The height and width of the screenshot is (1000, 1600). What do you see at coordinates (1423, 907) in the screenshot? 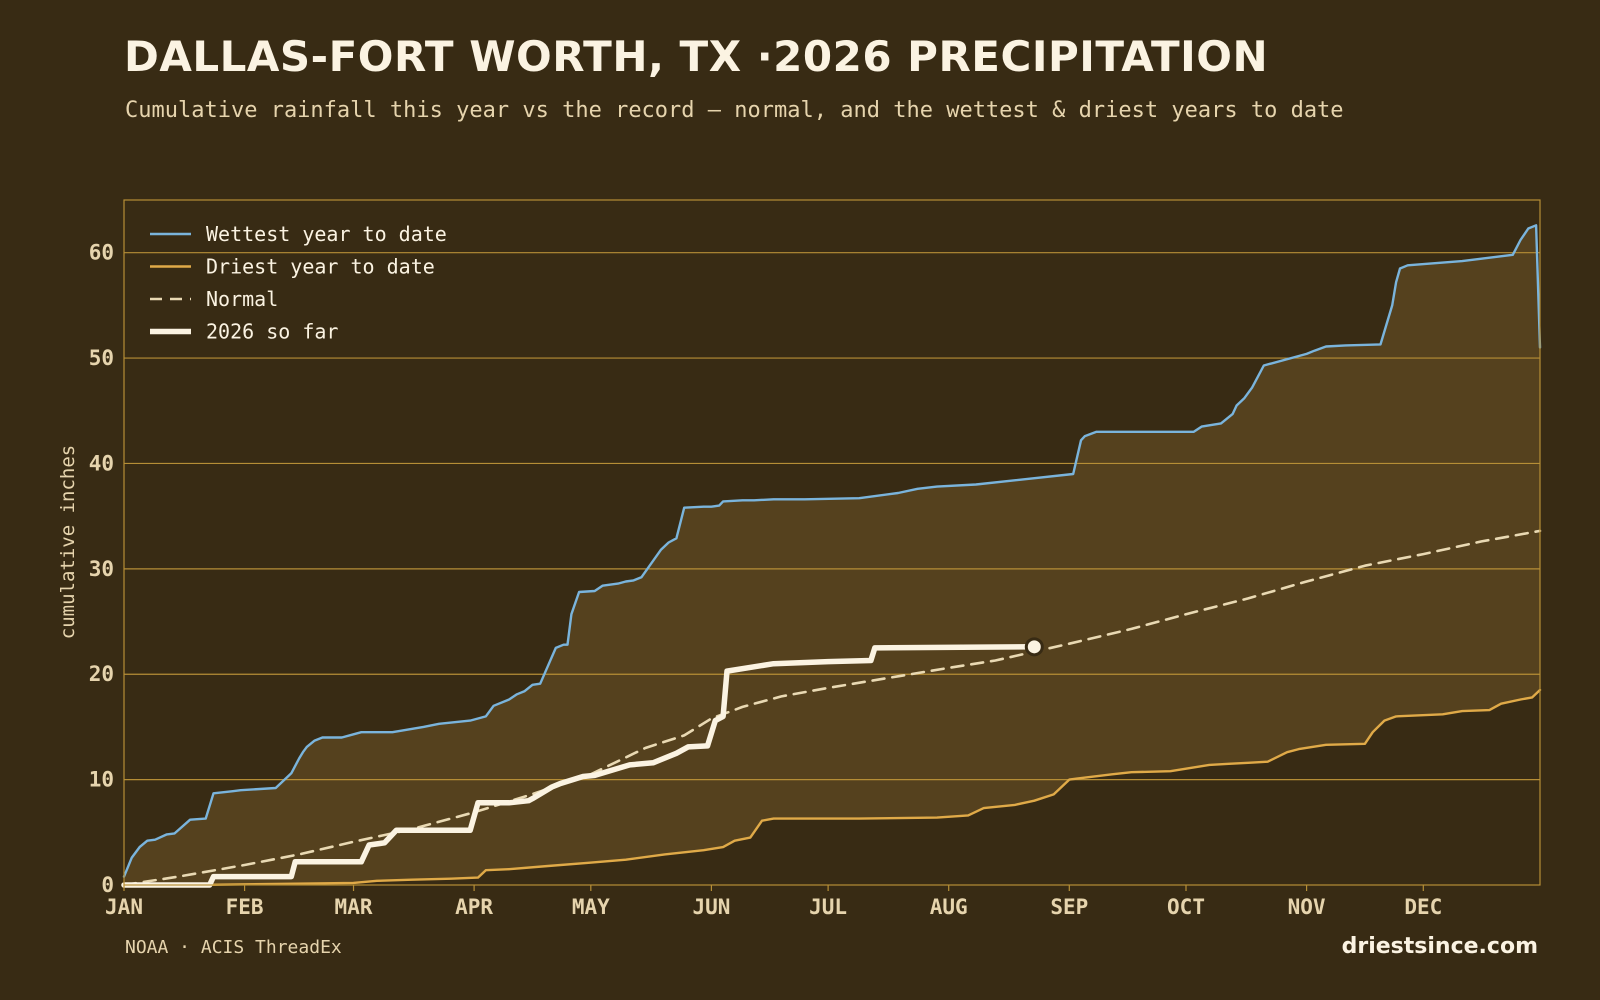
I see `x-tick-label: DEC` at bounding box center [1423, 907].